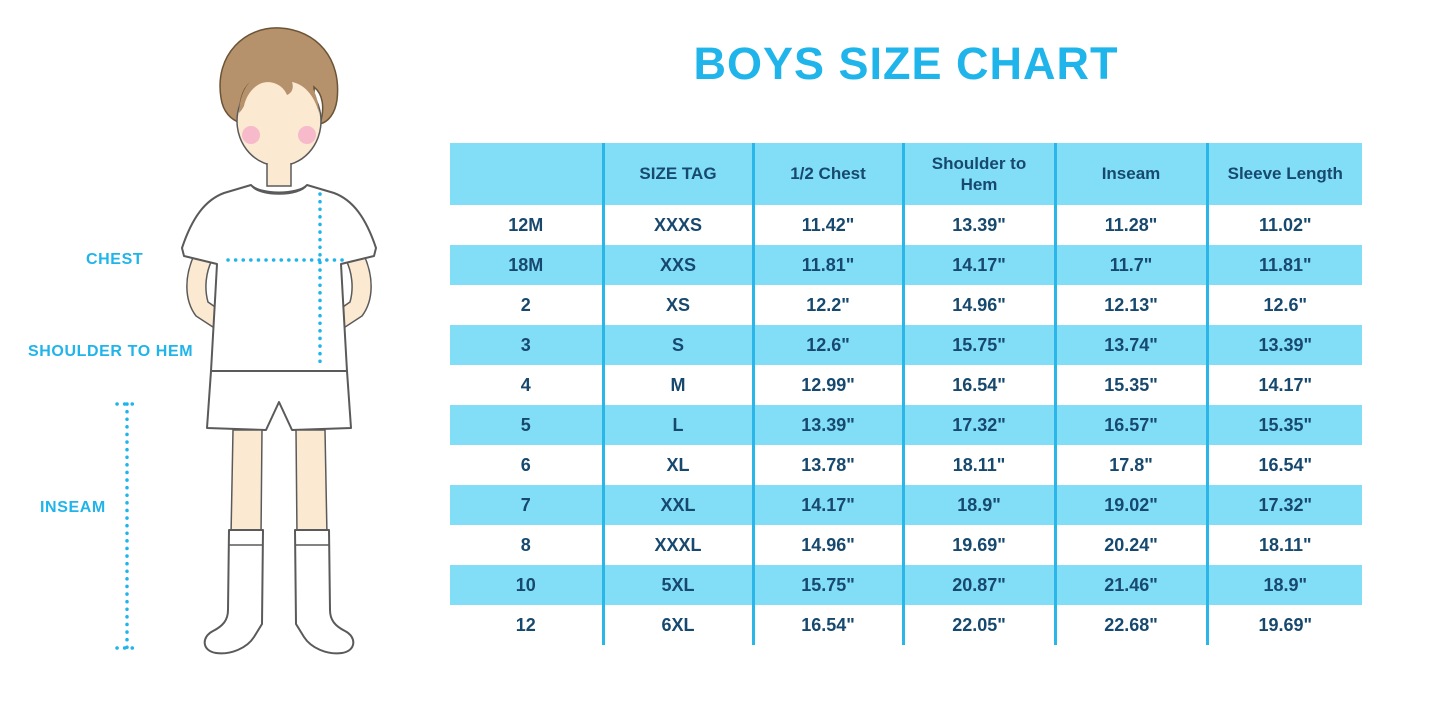 This screenshot has width=1445, height=723. What do you see at coordinates (978, 174) in the screenshot?
I see `header-cell: Shoulder to Hem` at bounding box center [978, 174].